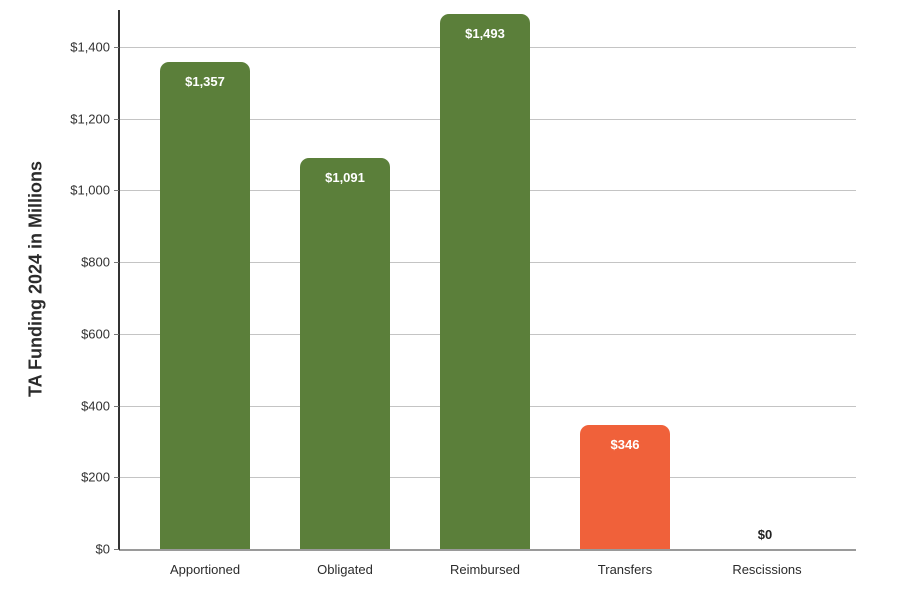 The width and height of the screenshot is (900, 600). I want to click on data-label: $1,091, so click(345, 177).